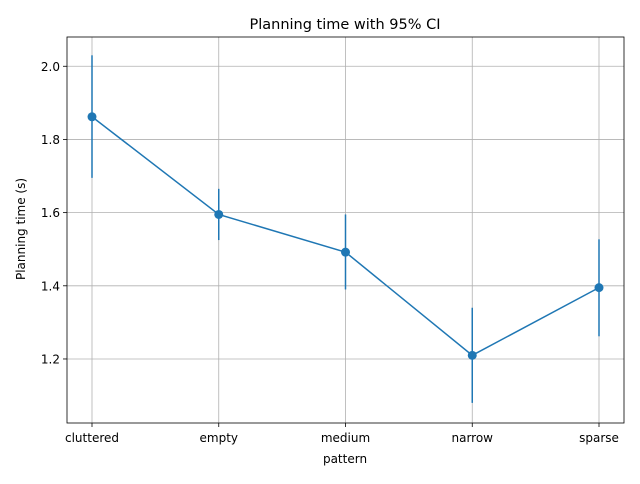  Describe the element at coordinates (344, 25) in the screenshot. I see `chart-title: Planning time with 95% CI` at that location.